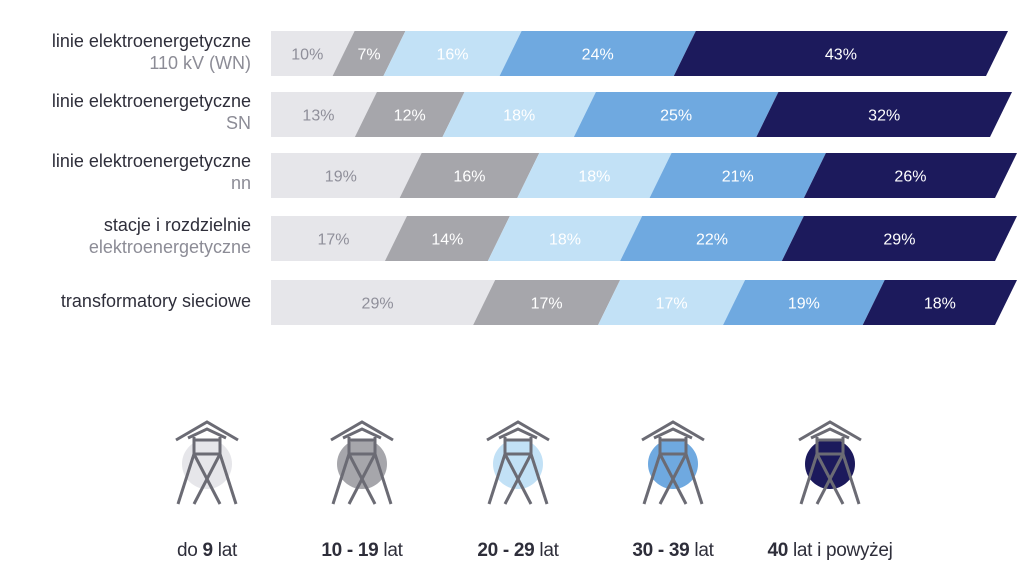 This screenshot has width=1023, height=583. Describe the element at coordinates (207, 550) in the screenshot. I see `legend-label: do 9 lat` at that location.